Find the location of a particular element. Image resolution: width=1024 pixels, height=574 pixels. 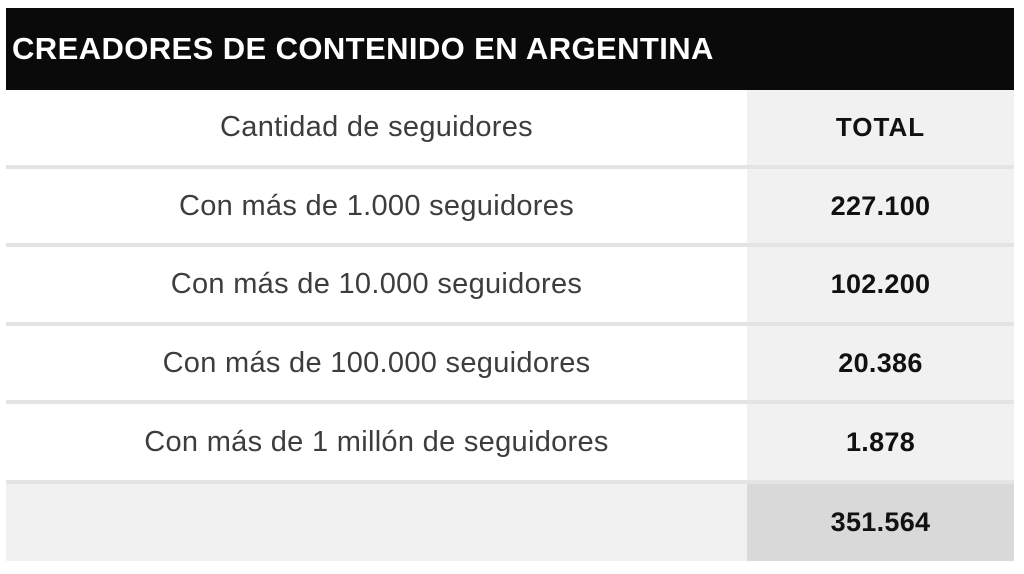

row-label-cell: Con más de 1.000 seguidores is located at coordinates (376, 206).